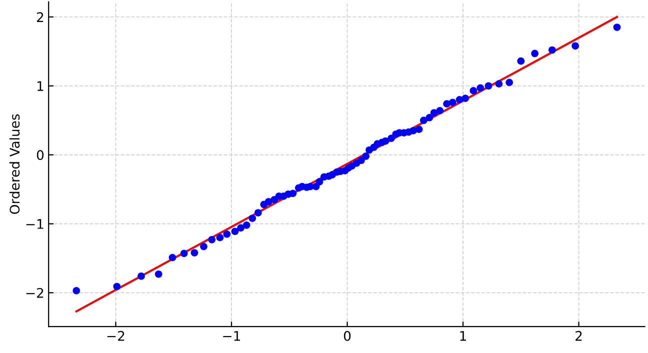  I want to click on x-tick-label: −1, so click(231, 336).